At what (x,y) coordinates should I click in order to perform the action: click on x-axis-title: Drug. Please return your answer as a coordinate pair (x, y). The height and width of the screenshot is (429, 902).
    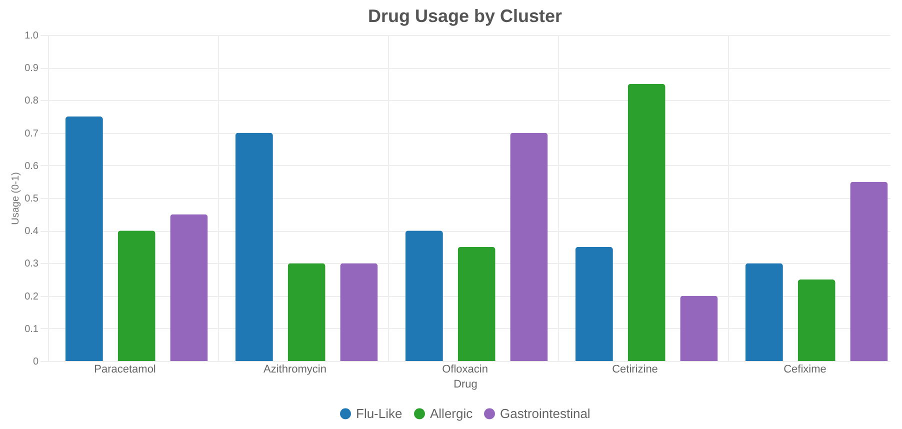
    Looking at the image, I should click on (466, 384).